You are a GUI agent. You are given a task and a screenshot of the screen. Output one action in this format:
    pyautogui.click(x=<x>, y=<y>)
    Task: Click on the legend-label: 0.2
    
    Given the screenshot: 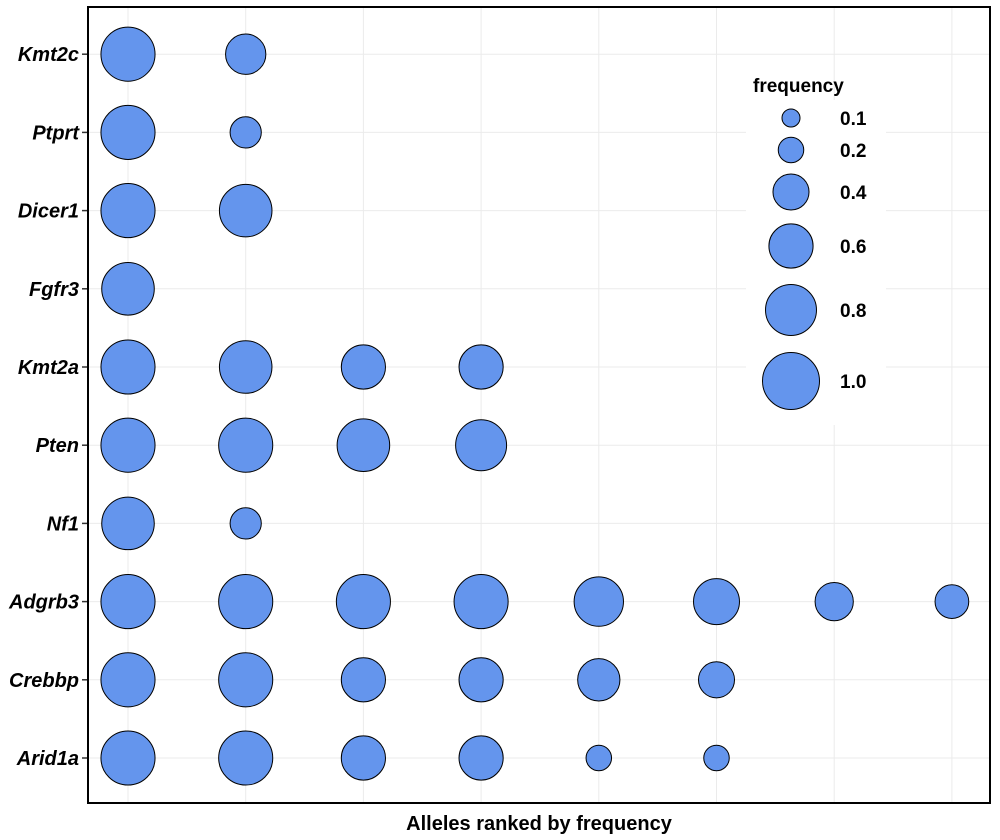 What is the action you would take?
    pyautogui.click(x=853, y=151)
    